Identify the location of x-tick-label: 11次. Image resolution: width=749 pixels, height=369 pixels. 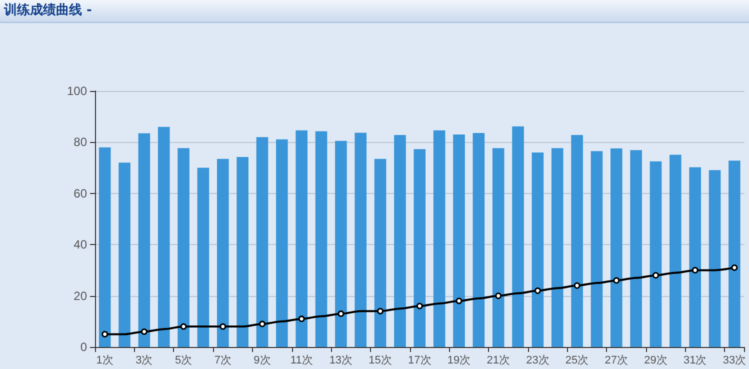
(301, 360).